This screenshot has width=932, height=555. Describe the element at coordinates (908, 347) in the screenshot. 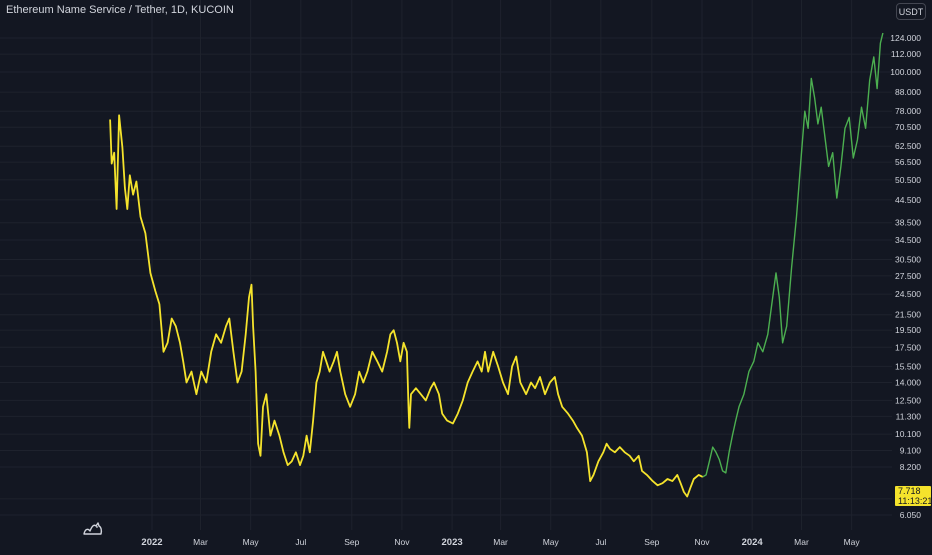

I see `y-tick-label: 17.500` at that location.